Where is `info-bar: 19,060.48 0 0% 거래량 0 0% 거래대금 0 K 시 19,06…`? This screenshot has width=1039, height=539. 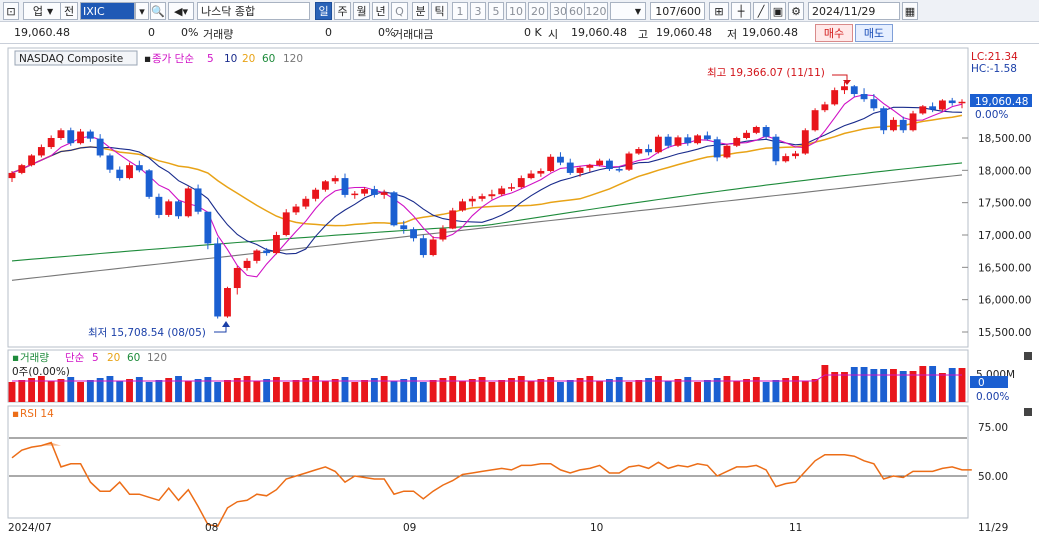
info-bar: 19,060.48 0 0% 거래량 0 0% 거래대금 0 K 시 19,06… is located at coordinates (519, 33).